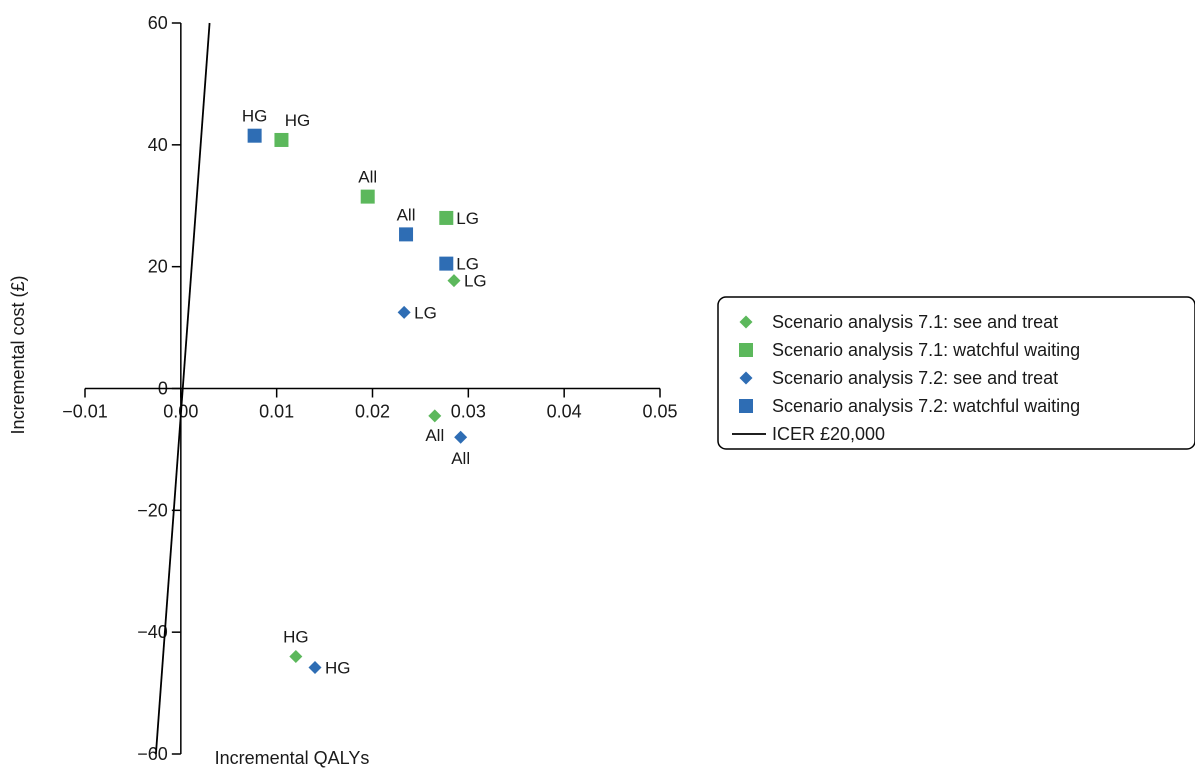  Describe the element at coordinates (152, 510) in the screenshot. I see `y-tick-label: −20` at that location.